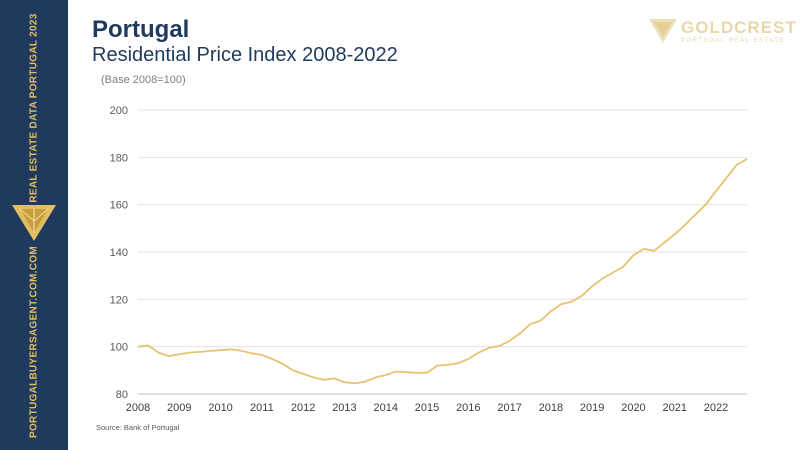 The image size is (808, 450). I want to click on y-axis-ticks: 80 100 120 140 160 180 200, so click(119, 253).